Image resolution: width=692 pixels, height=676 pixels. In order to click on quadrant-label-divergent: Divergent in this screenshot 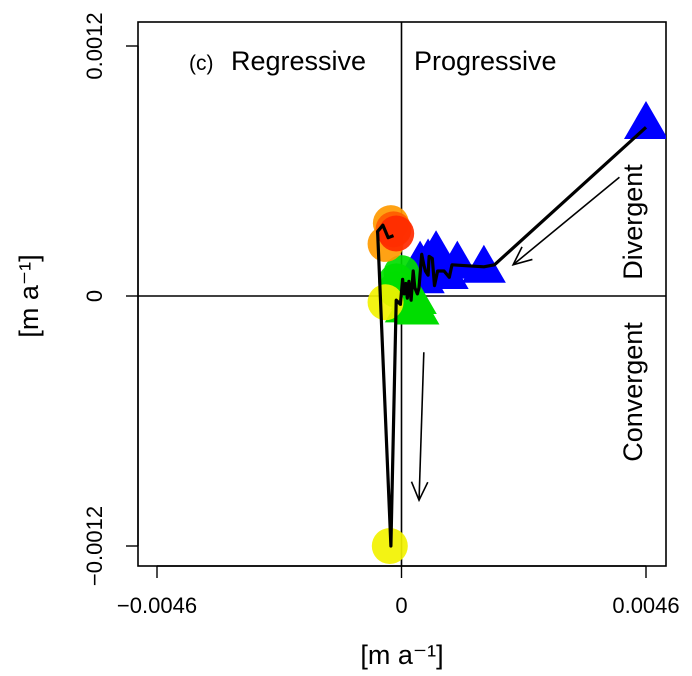, I will do `click(633, 222)`.